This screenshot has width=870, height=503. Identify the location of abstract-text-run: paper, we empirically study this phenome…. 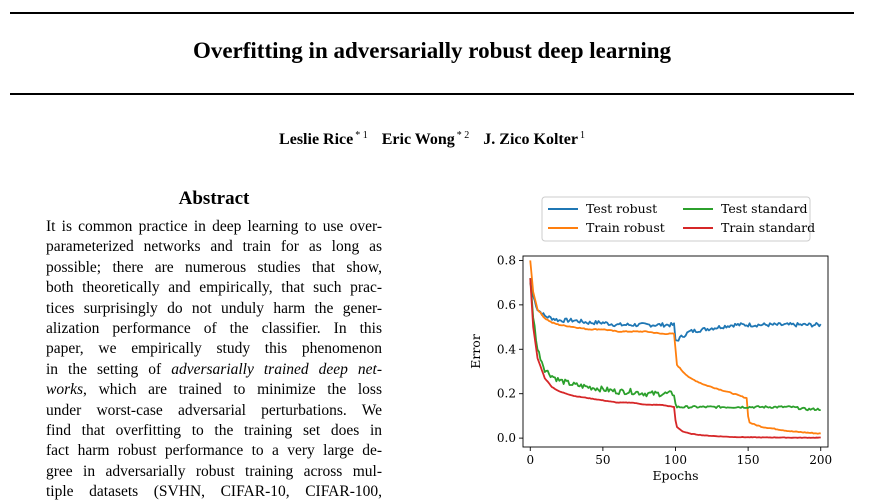
(214, 349).